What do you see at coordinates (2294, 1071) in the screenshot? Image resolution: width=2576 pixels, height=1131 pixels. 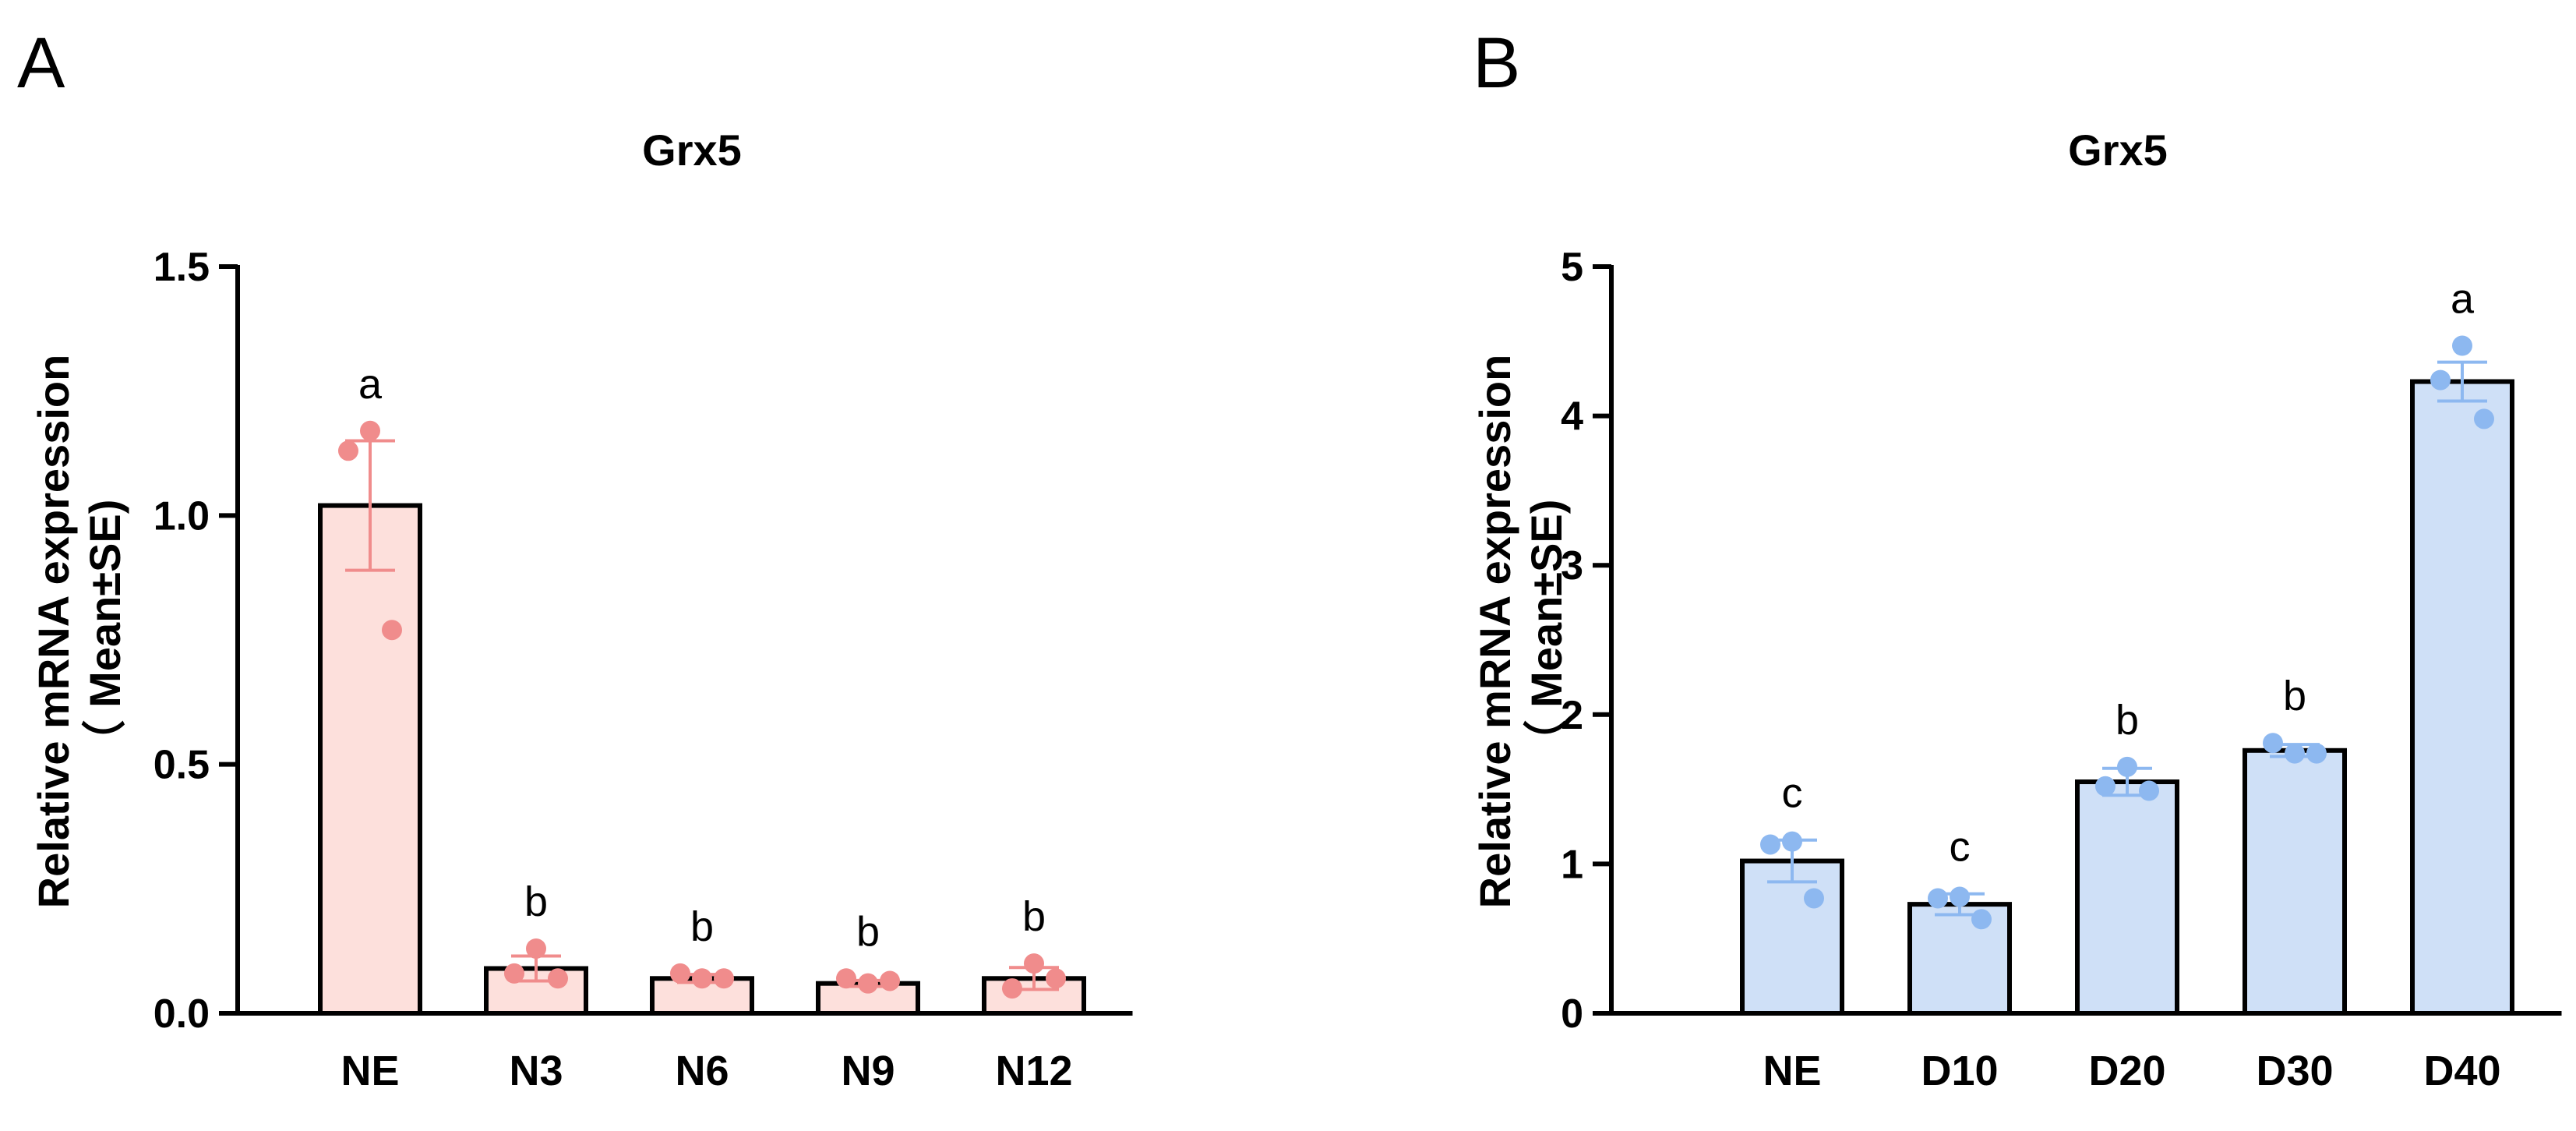 I see `x-tick-label: D30` at bounding box center [2294, 1071].